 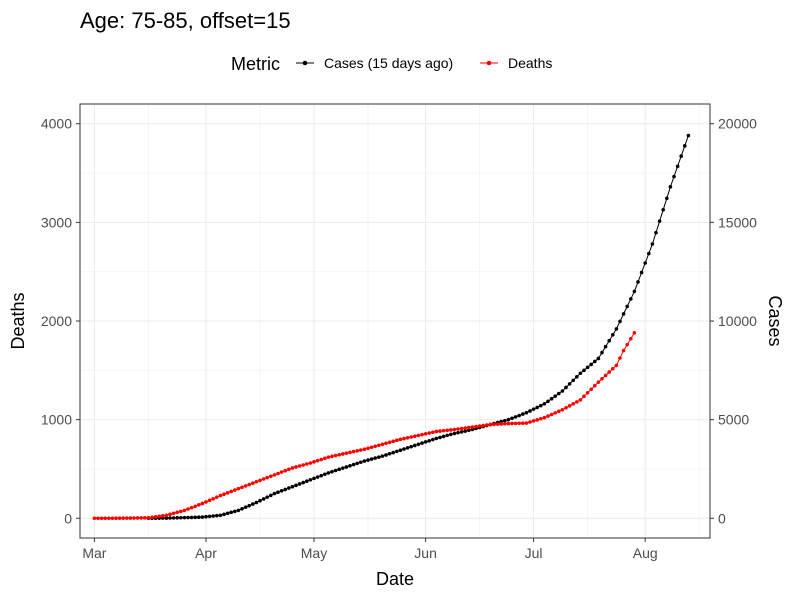 I want to click on y-tick-label: 4000, so click(x=56, y=124).